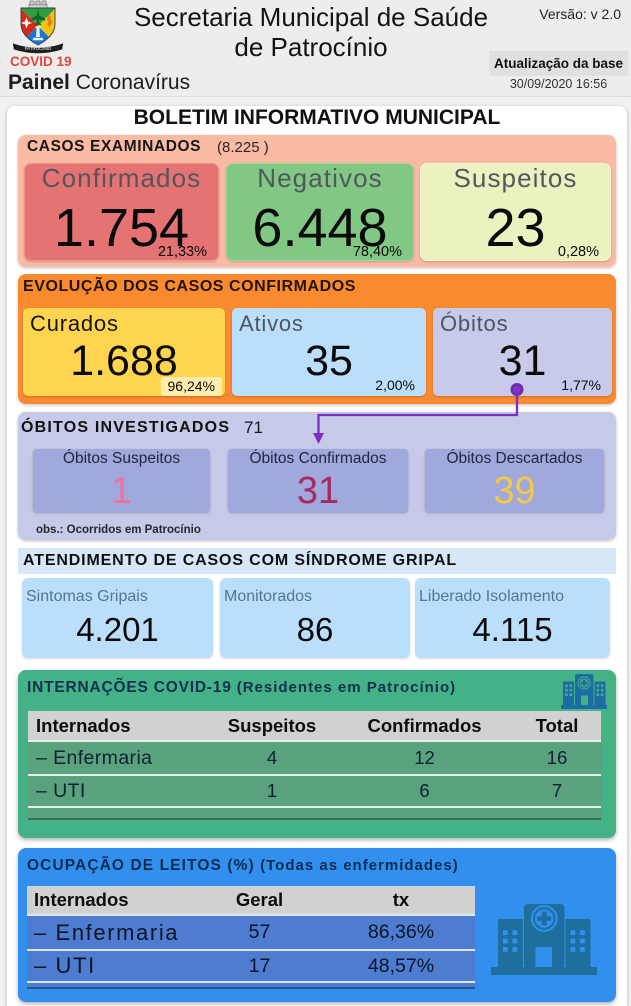 Image resolution: width=631 pixels, height=1006 pixels. Describe the element at coordinates (38, 48) in the screenshot. I see `svg-text: PATROCINIO` at that location.